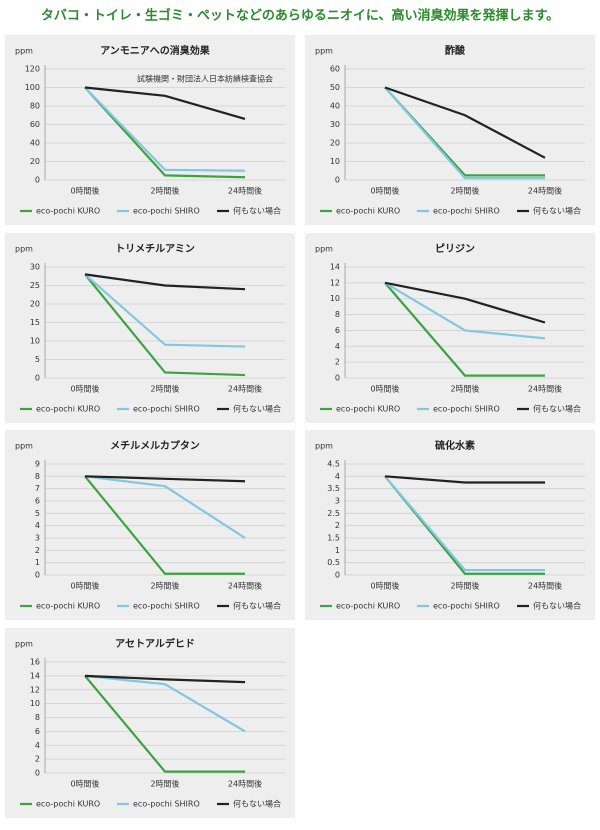 This screenshot has height=830, width=600. What do you see at coordinates (35, 143) in the screenshot?
I see `y-tick-label: 40` at bounding box center [35, 143].